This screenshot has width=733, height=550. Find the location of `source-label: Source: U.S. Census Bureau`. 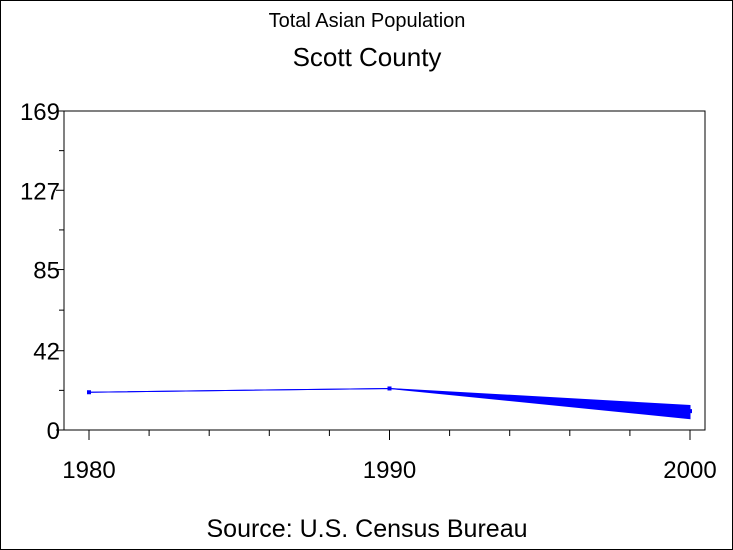

source-label: Source: U.S. Census Bureau is located at coordinates (367, 529).